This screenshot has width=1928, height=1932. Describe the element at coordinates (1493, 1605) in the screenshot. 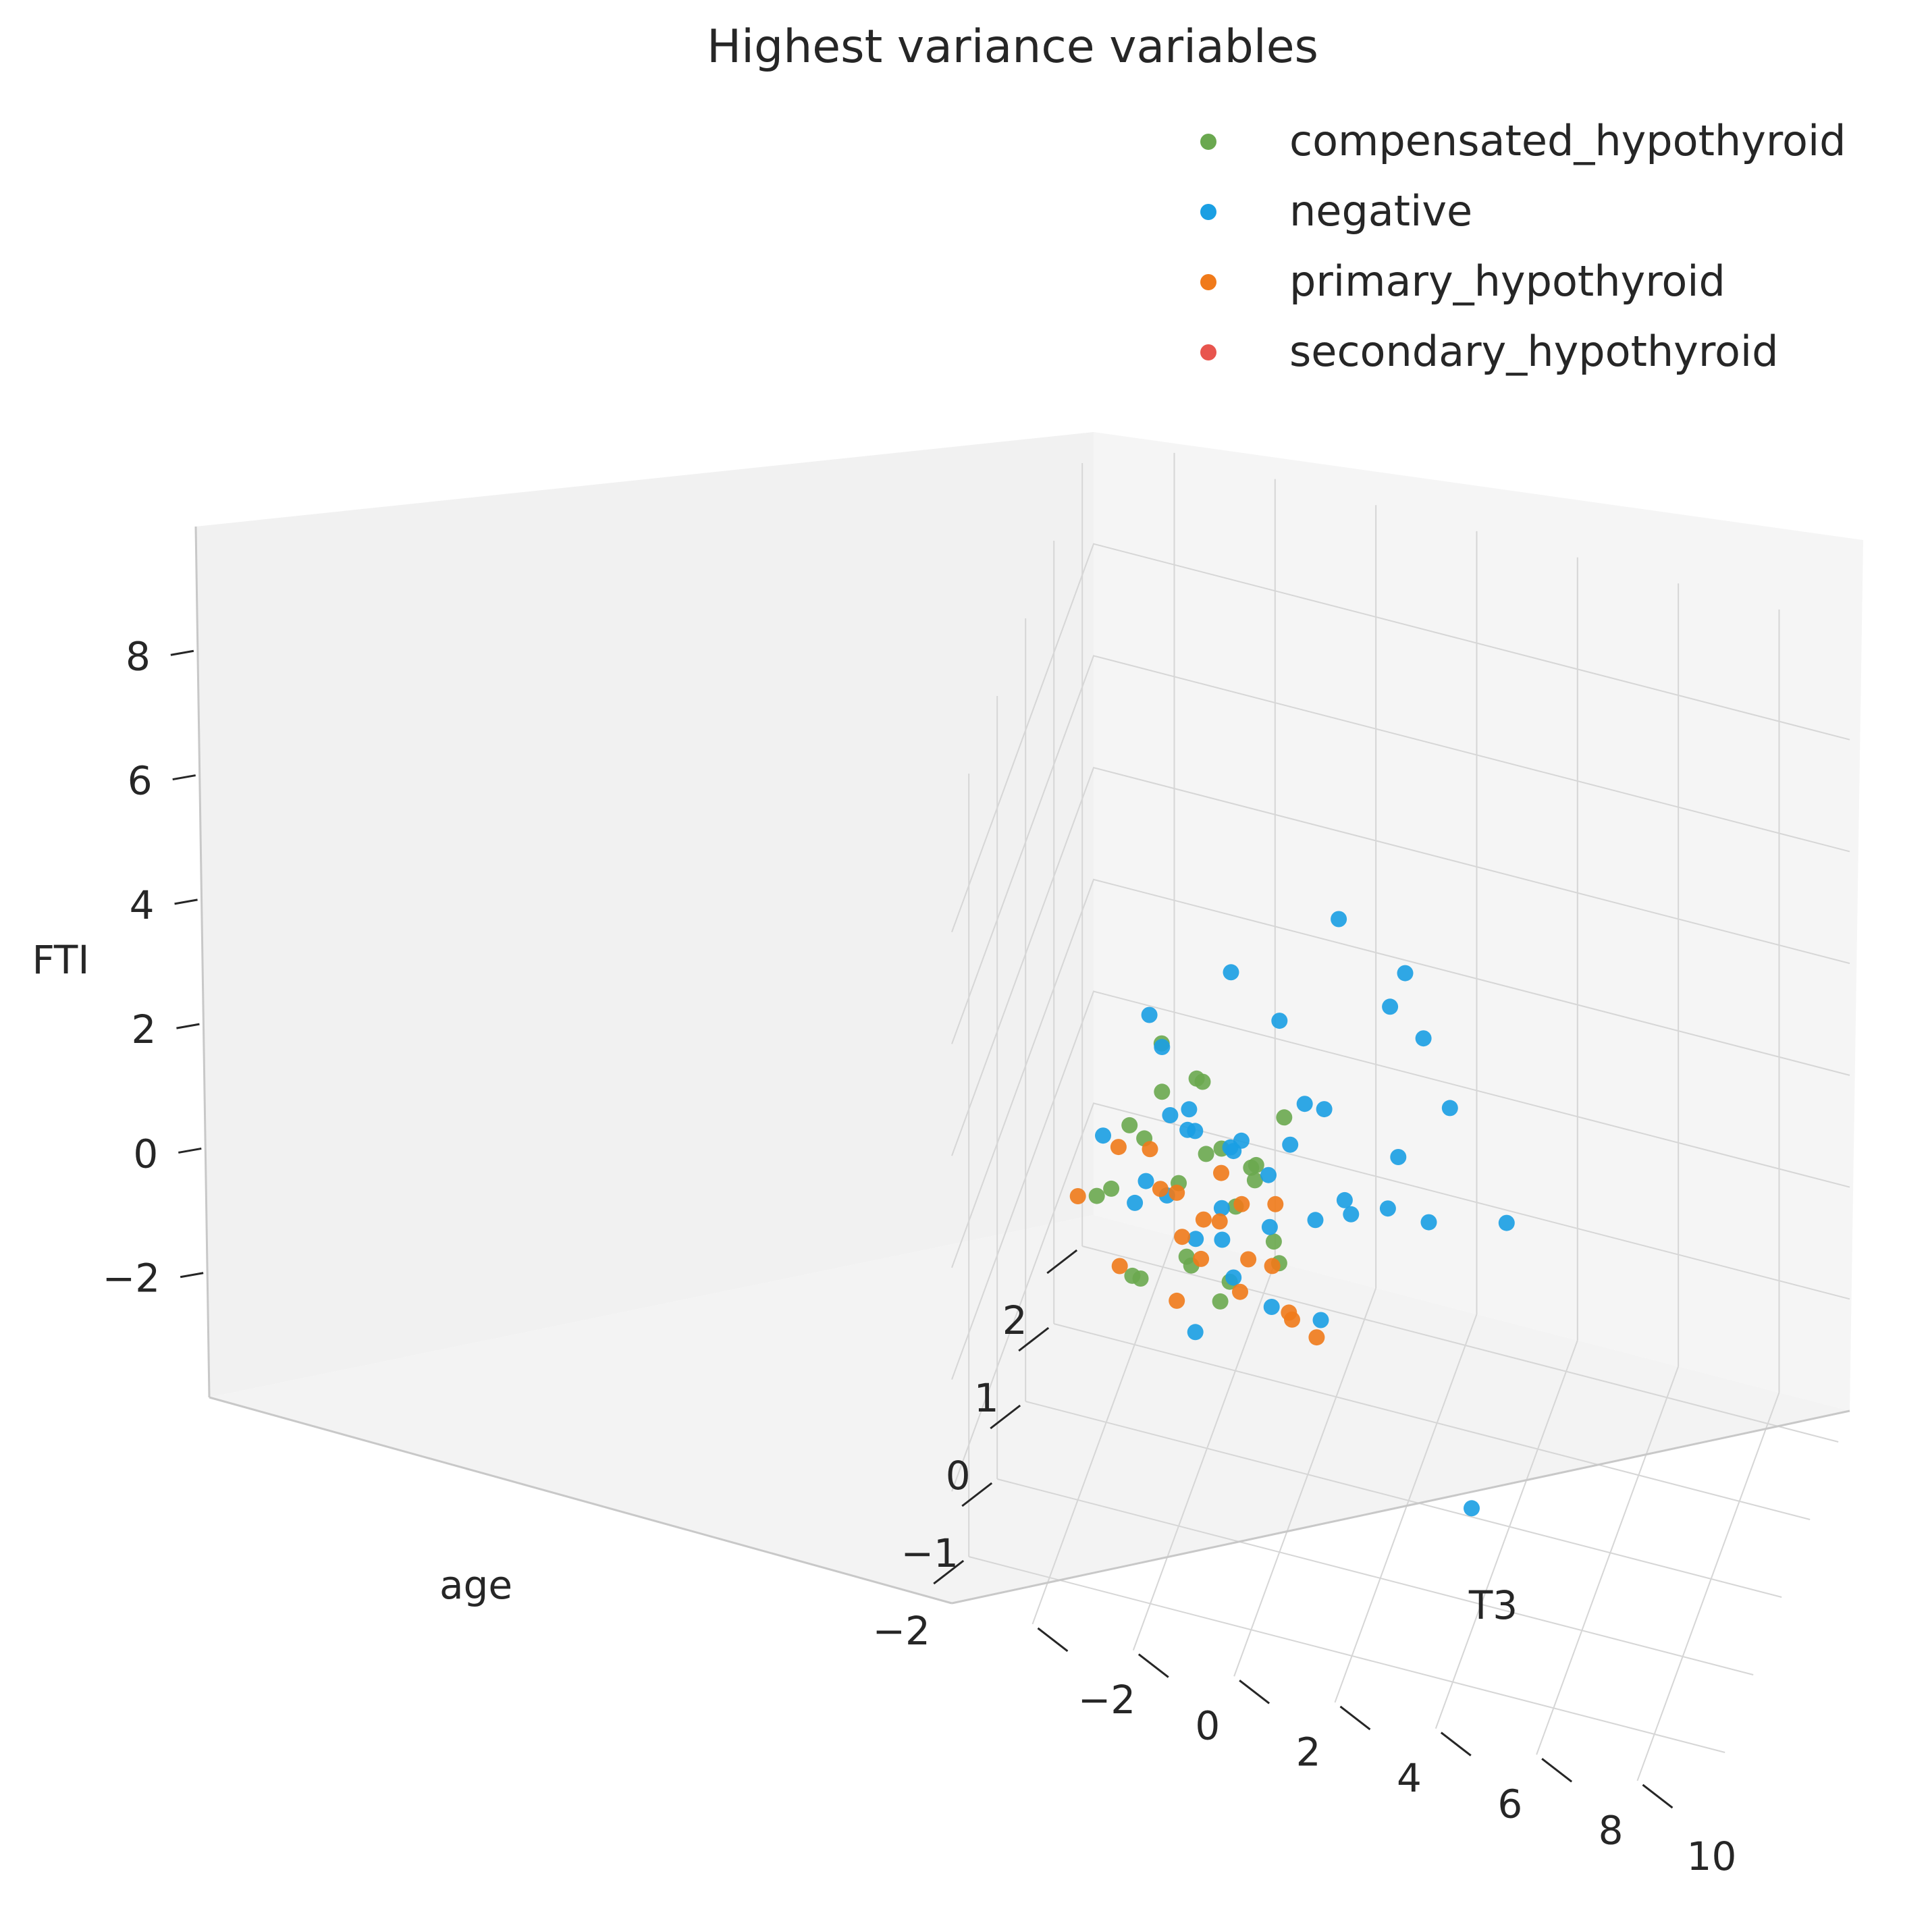

I see `y-axis-label: T3` at that location.